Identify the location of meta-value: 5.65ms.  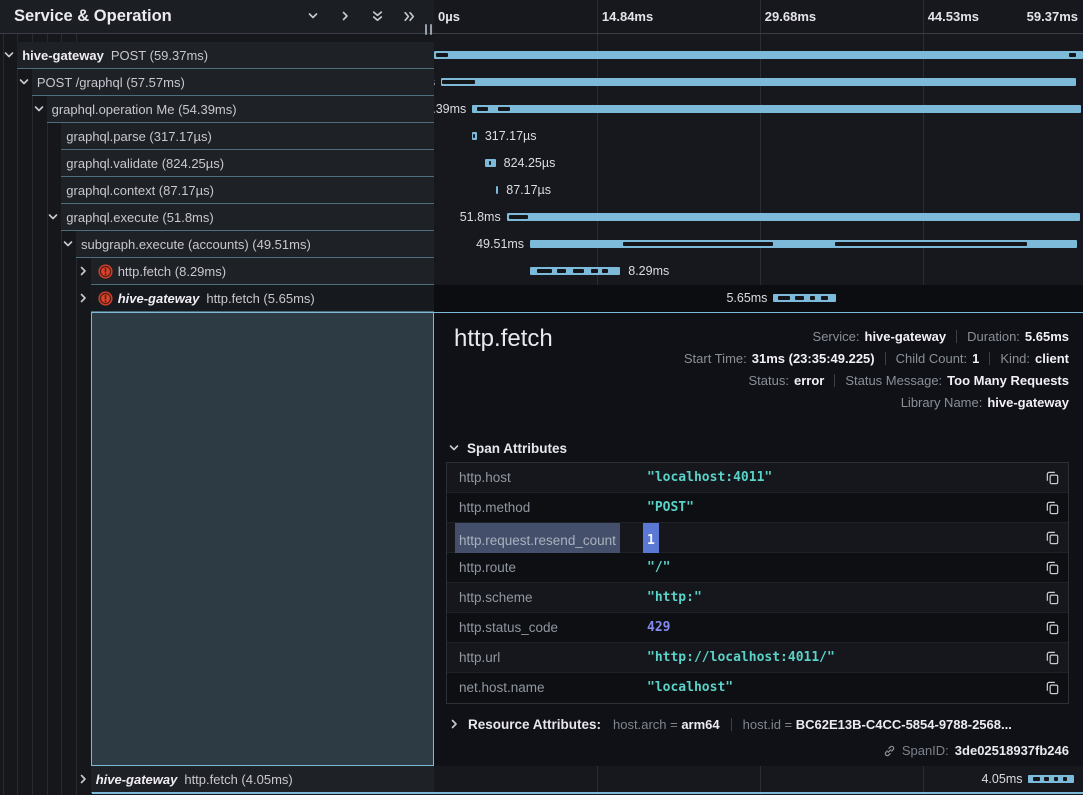
(1046, 336).